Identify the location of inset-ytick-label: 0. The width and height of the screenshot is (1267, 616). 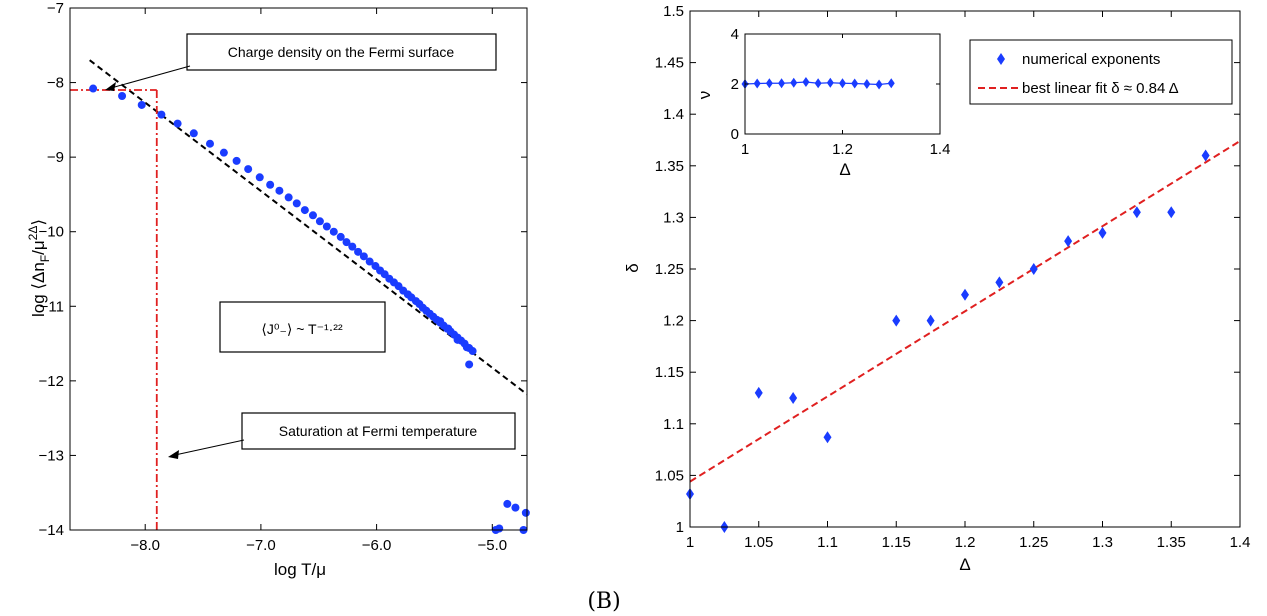
(735, 134).